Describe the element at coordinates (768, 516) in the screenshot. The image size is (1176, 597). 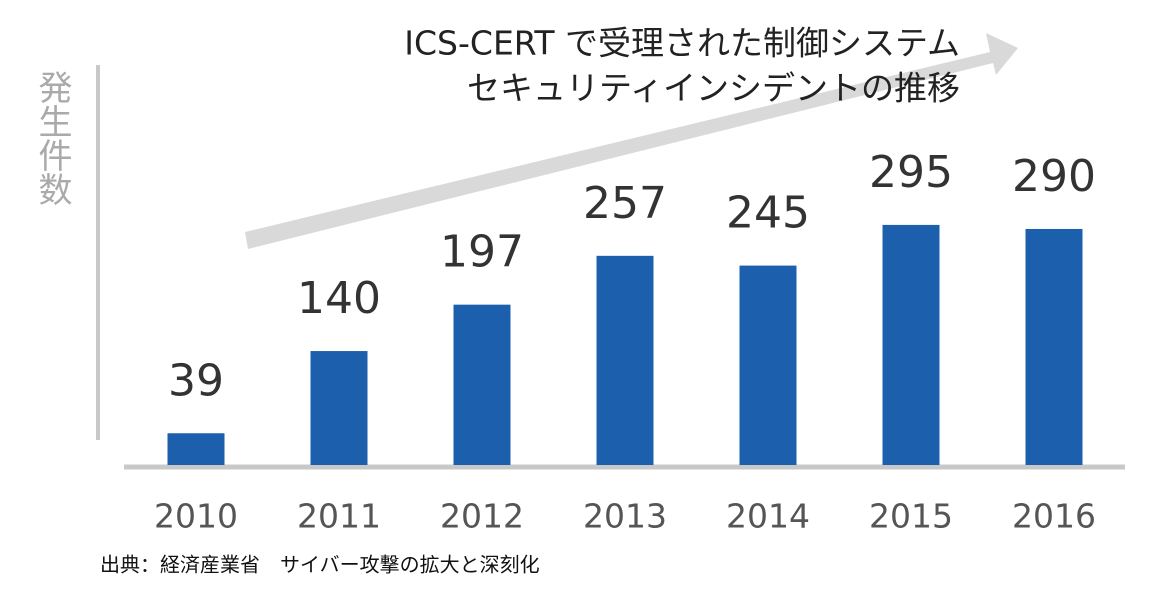
I see `x-tick-label: 2014` at that location.